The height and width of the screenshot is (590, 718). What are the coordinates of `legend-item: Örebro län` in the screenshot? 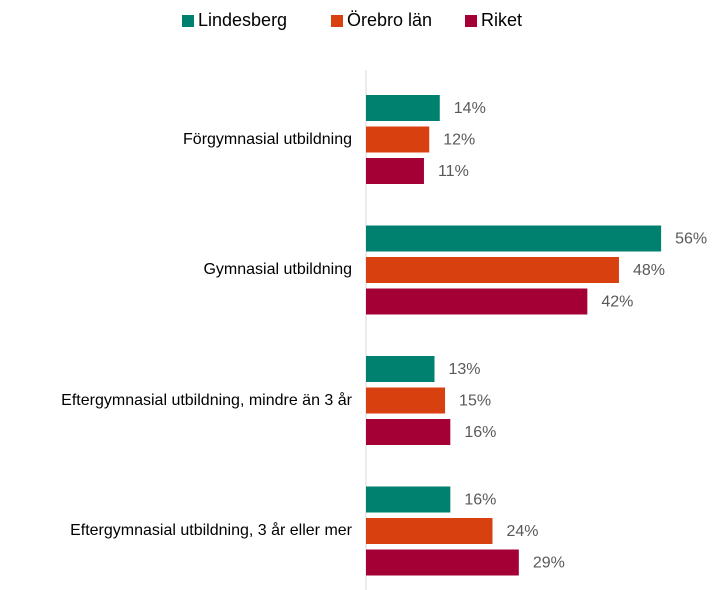 It's located at (381, 20).